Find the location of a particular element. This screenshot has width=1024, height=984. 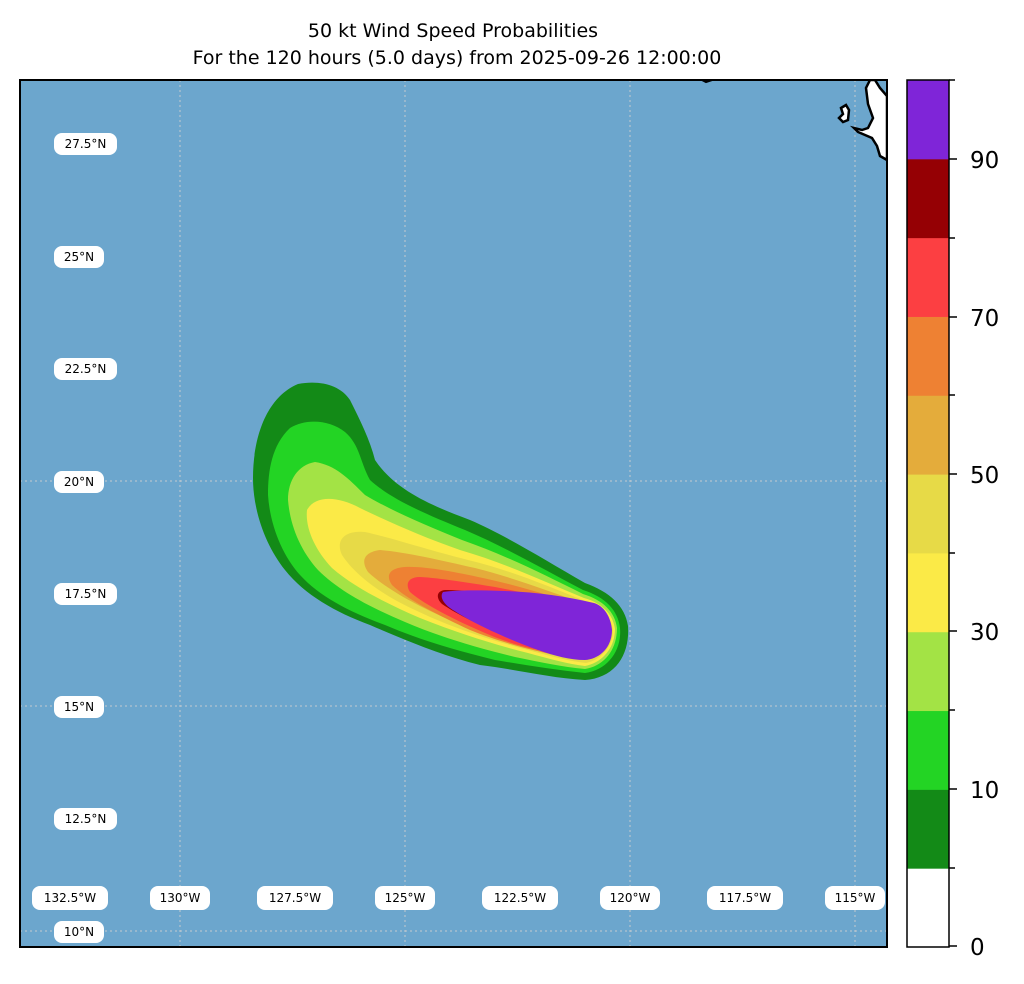

lat-label-22-5n: 22.5°N is located at coordinates (85, 369).